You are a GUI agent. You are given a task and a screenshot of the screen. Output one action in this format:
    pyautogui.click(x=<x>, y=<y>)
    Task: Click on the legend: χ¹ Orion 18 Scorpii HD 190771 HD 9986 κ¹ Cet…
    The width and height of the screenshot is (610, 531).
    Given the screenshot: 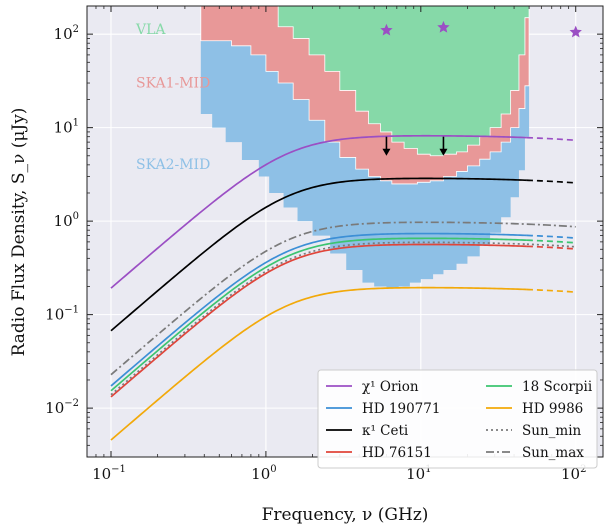 What is the action you would take?
    pyautogui.click(x=457, y=419)
    